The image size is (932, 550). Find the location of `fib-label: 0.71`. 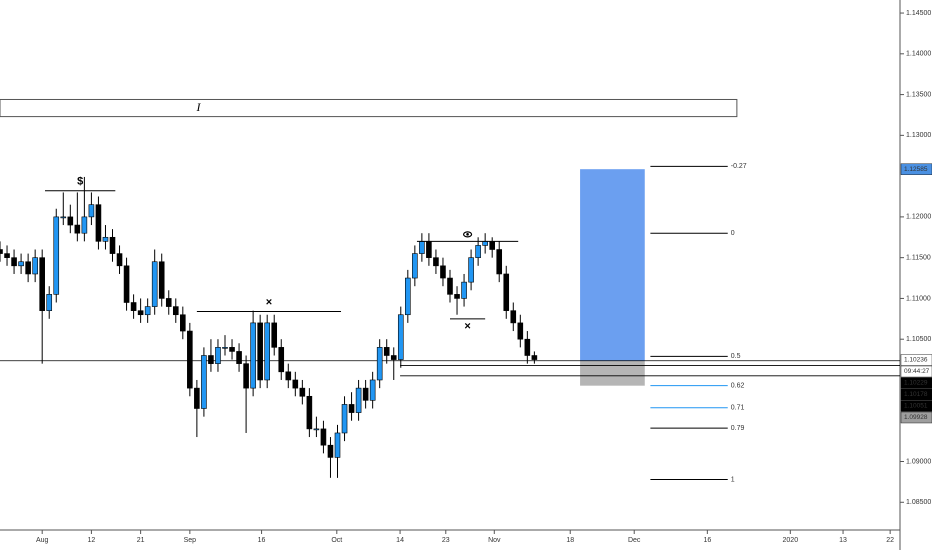

fib-label: 0.71 is located at coordinates (738, 408).